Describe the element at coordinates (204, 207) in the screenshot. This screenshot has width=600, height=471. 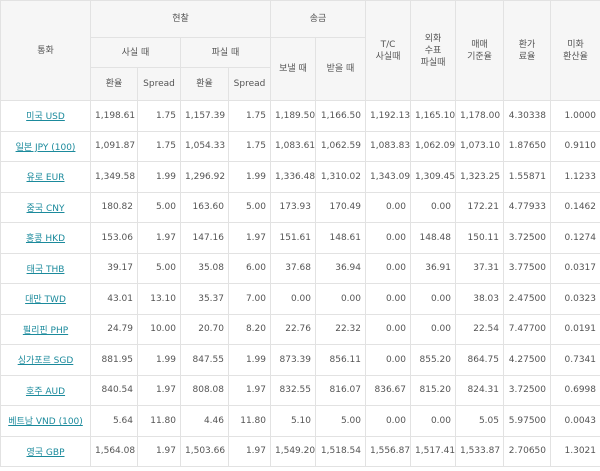
I see `value-cell: 163.60` at that location.